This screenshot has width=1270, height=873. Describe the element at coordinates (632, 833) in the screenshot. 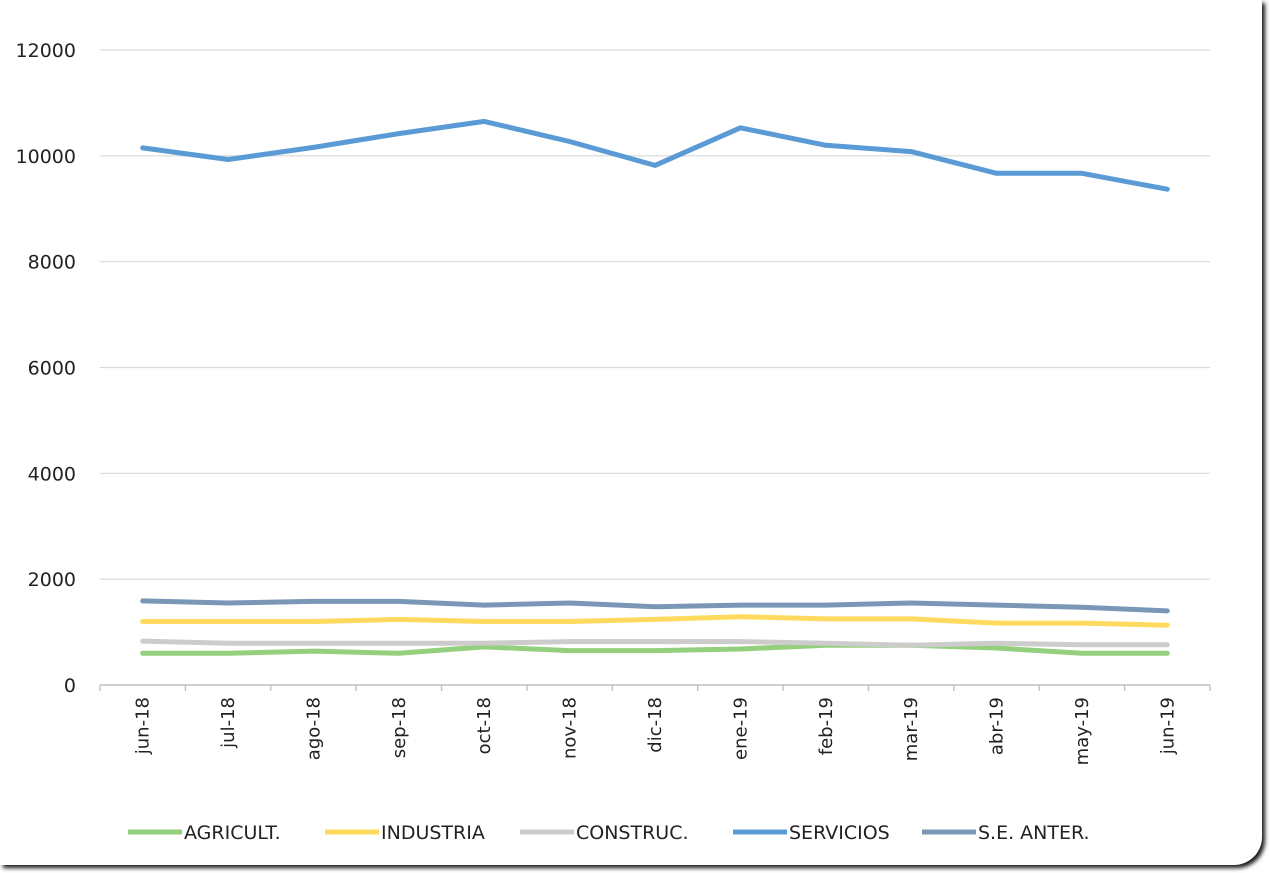

I see `legend-label: CONSTRUC.` at that location.